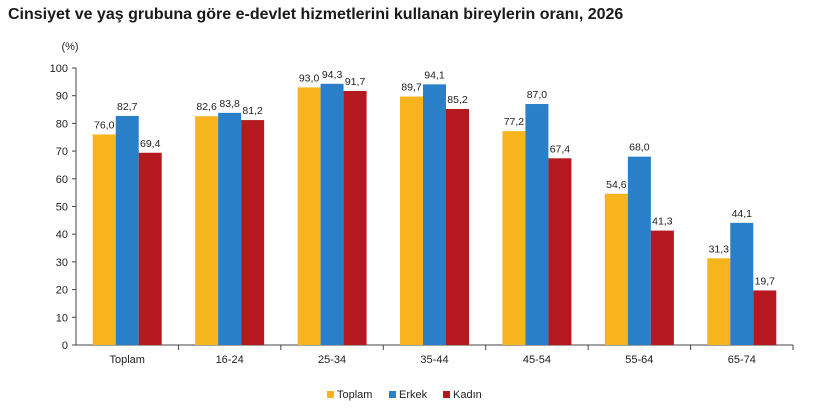  What do you see at coordinates (446, 394) in the screenshot?
I see `legend-swatch-kadın` at bounding box center [446, 394].